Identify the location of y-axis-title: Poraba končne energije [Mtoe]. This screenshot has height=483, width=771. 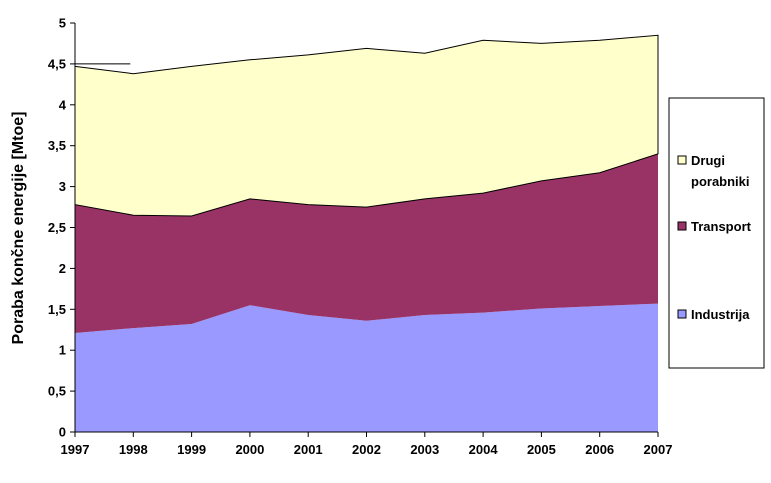
(18, 228).